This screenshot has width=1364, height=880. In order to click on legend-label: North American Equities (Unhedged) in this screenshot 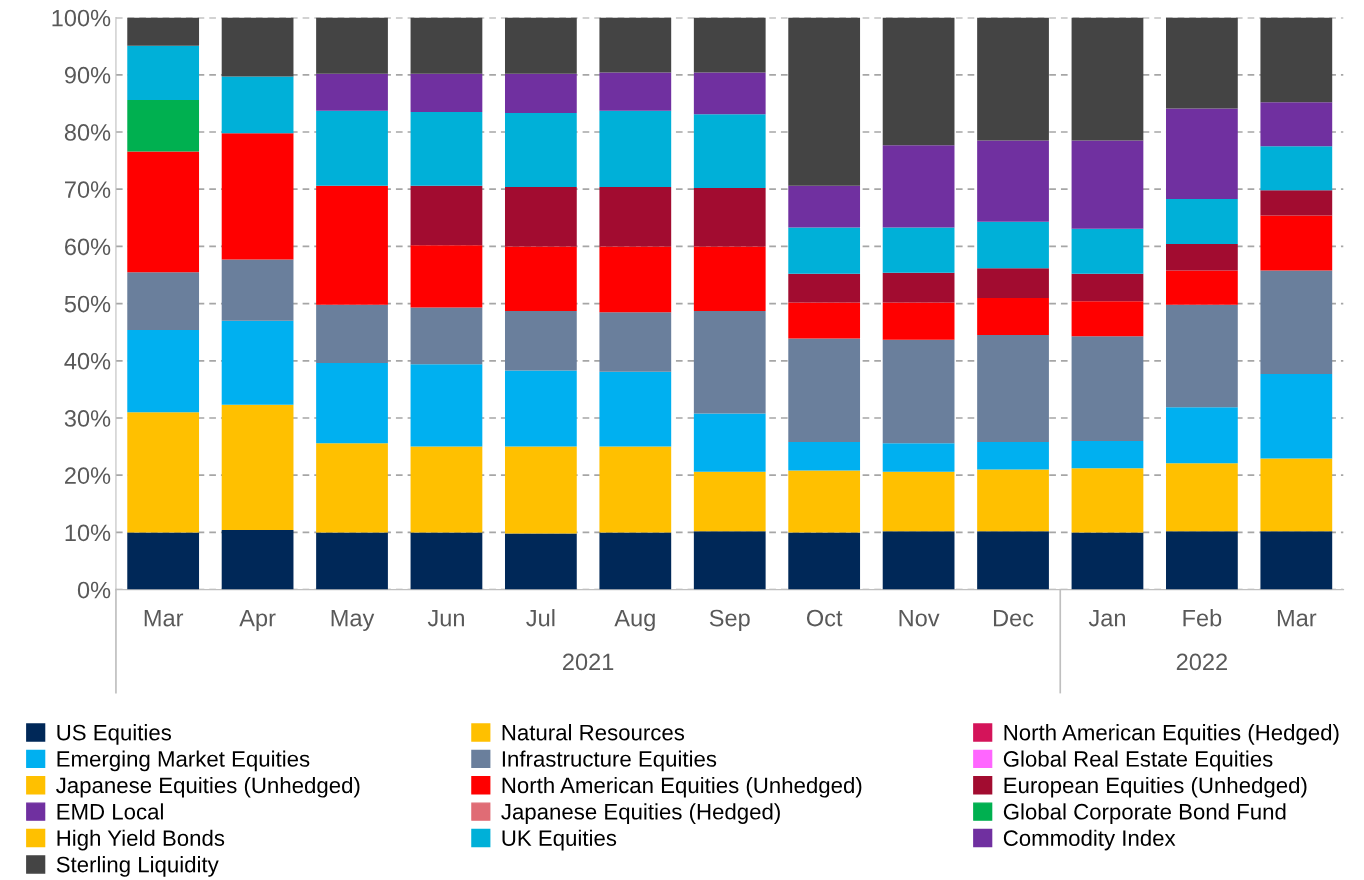, I will do `click(682, 787)`.